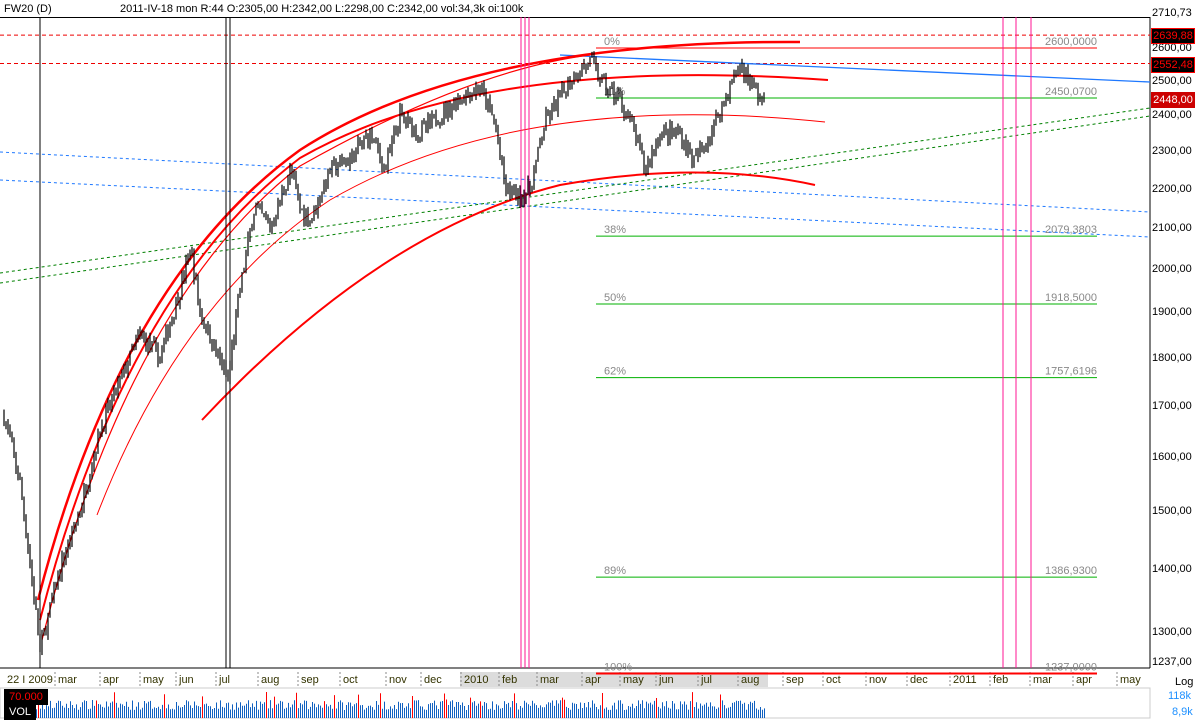 The image size is (1195, 722). I want to click on fib-value-label: 1757,6196, so click(1071, 372).